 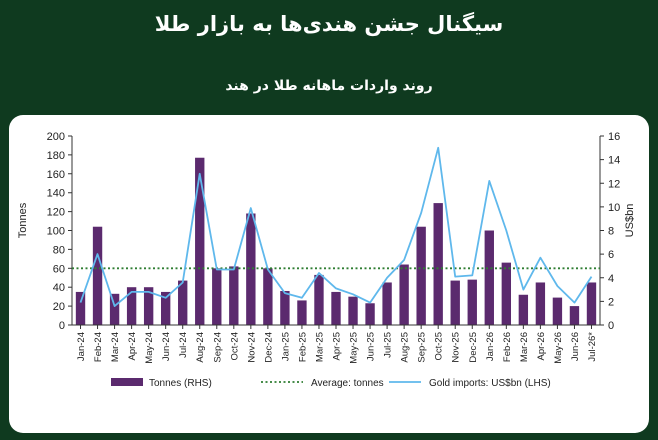 I want to click on y-right-tick-label: 12, so click(x=614, y=184).